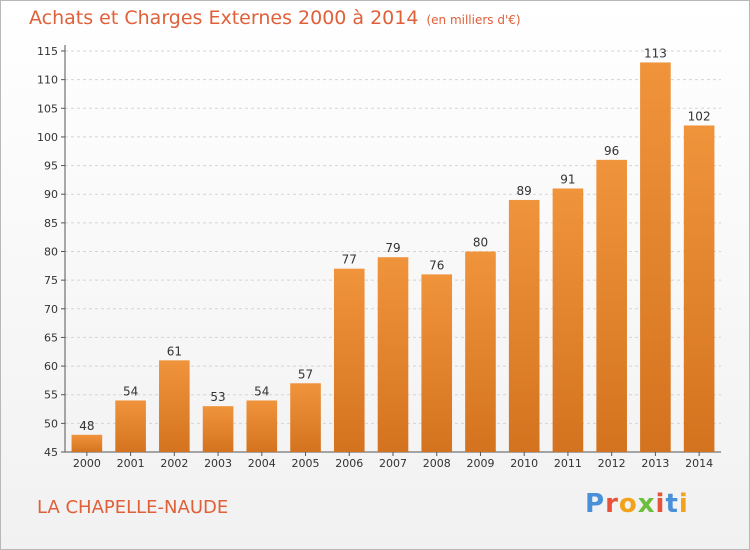 This screenshot has height=550, width=750. I want to click on logo-letter: t, so click(672, 504).